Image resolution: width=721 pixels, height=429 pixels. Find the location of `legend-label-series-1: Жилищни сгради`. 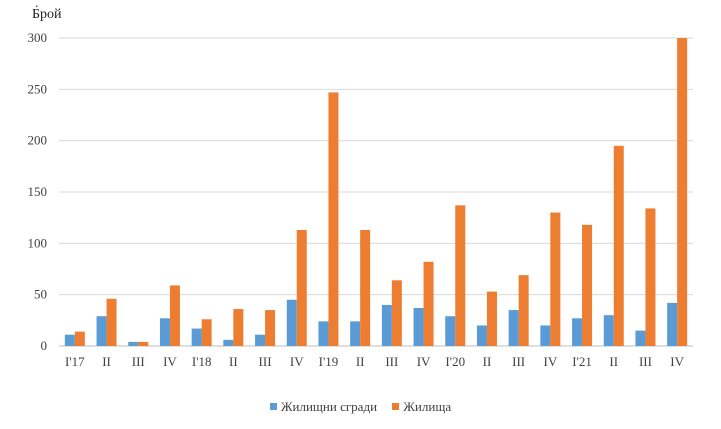

legend-label-series-1: Жилищни сгради is located at coordinates (329, 406).